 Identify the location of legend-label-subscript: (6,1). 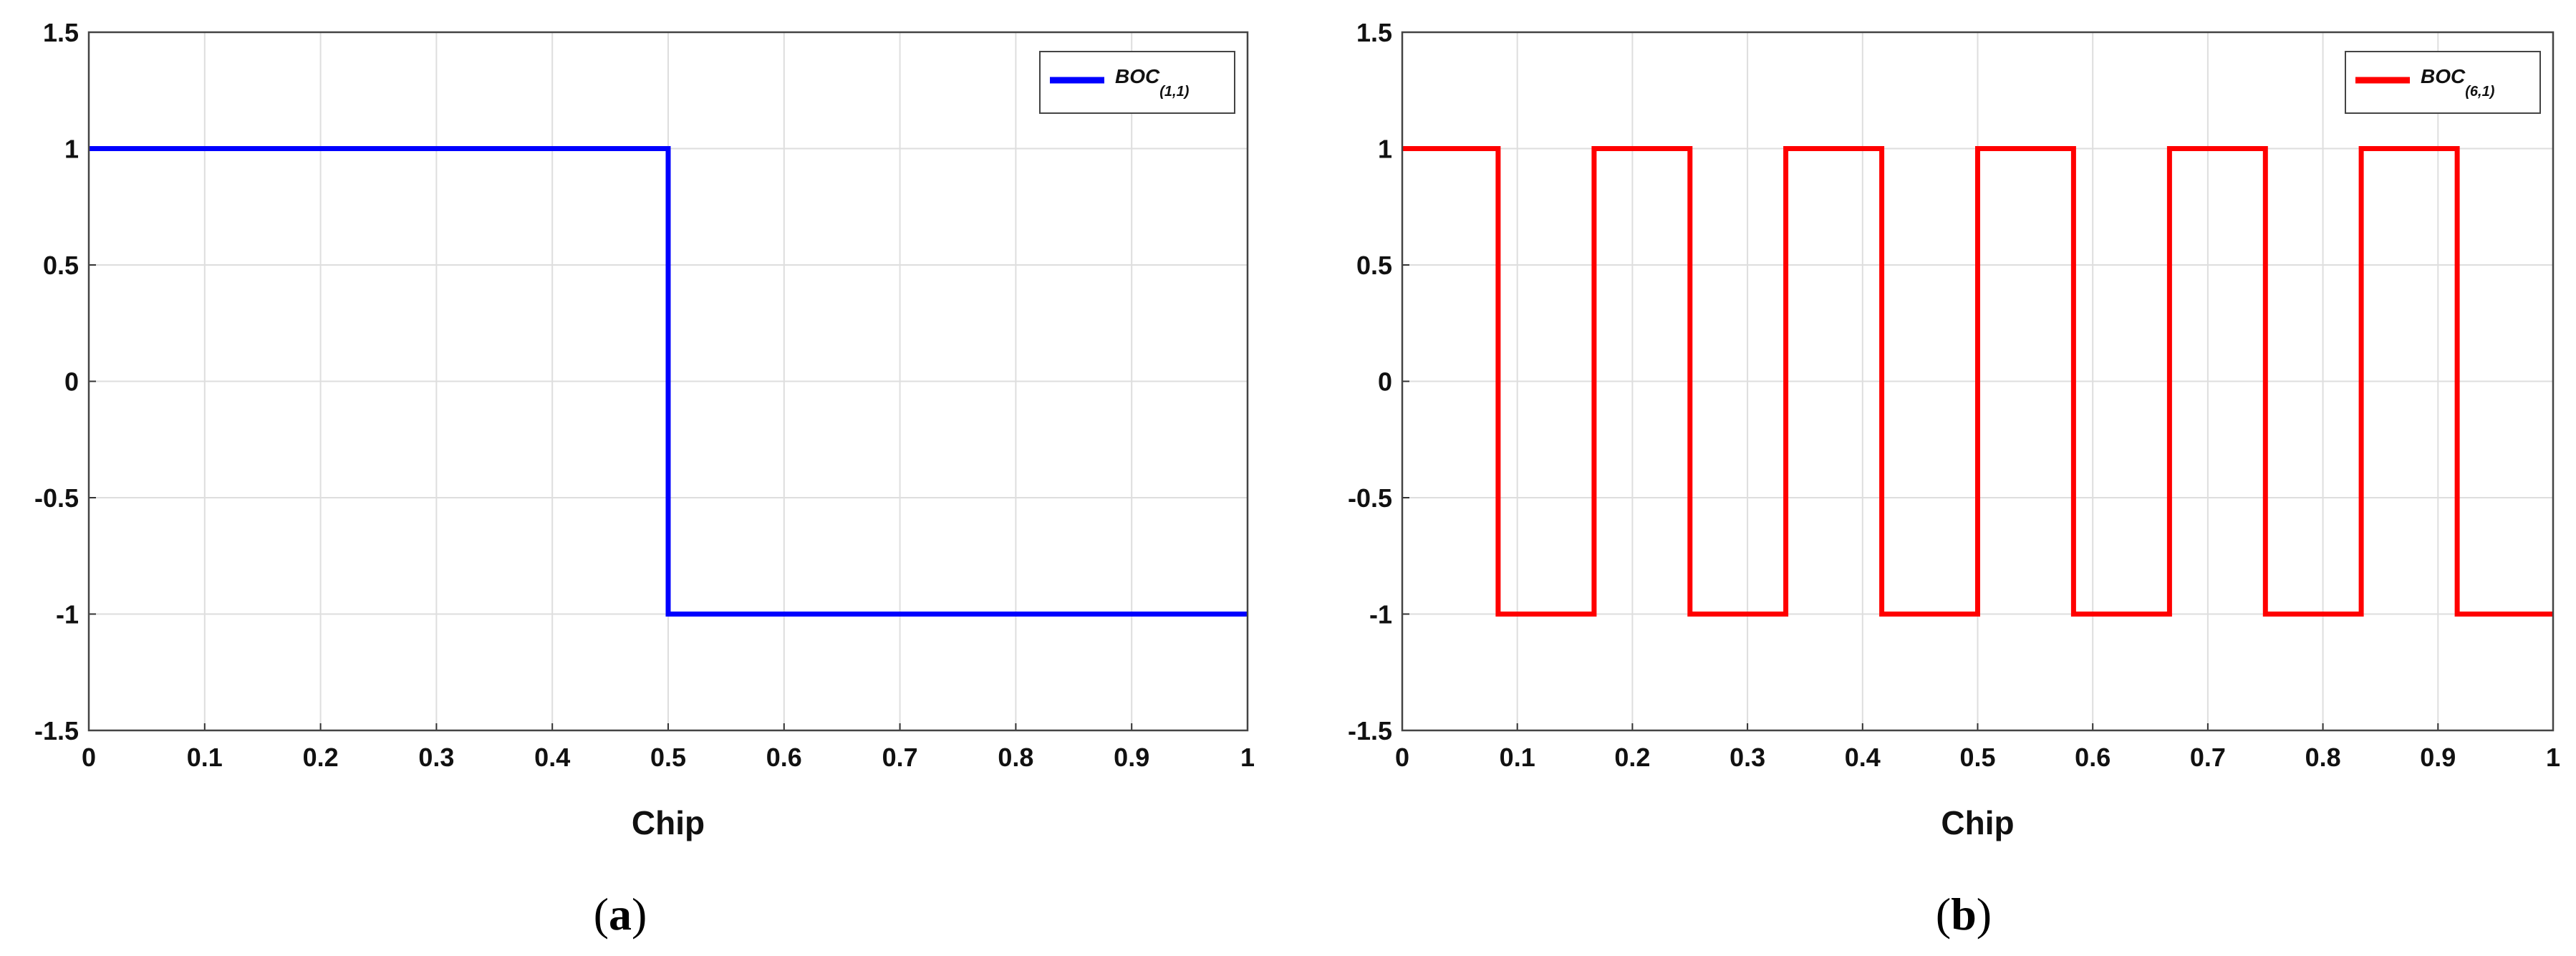
(2479, 92).